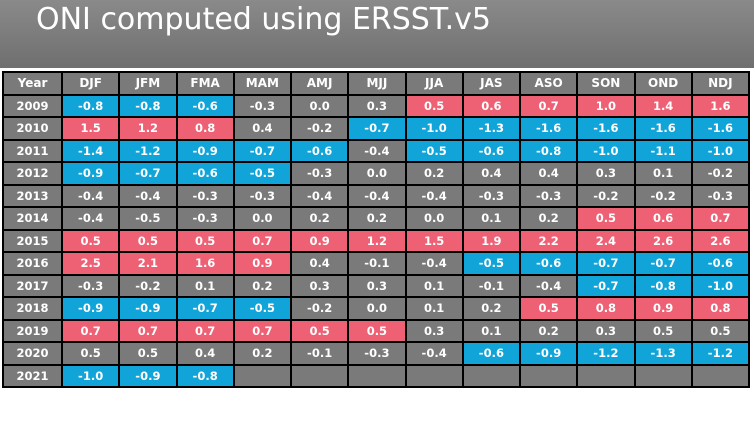 The image size is (754, 422). I want to click on oni-value-cell: -1.0, so click(720, 150).